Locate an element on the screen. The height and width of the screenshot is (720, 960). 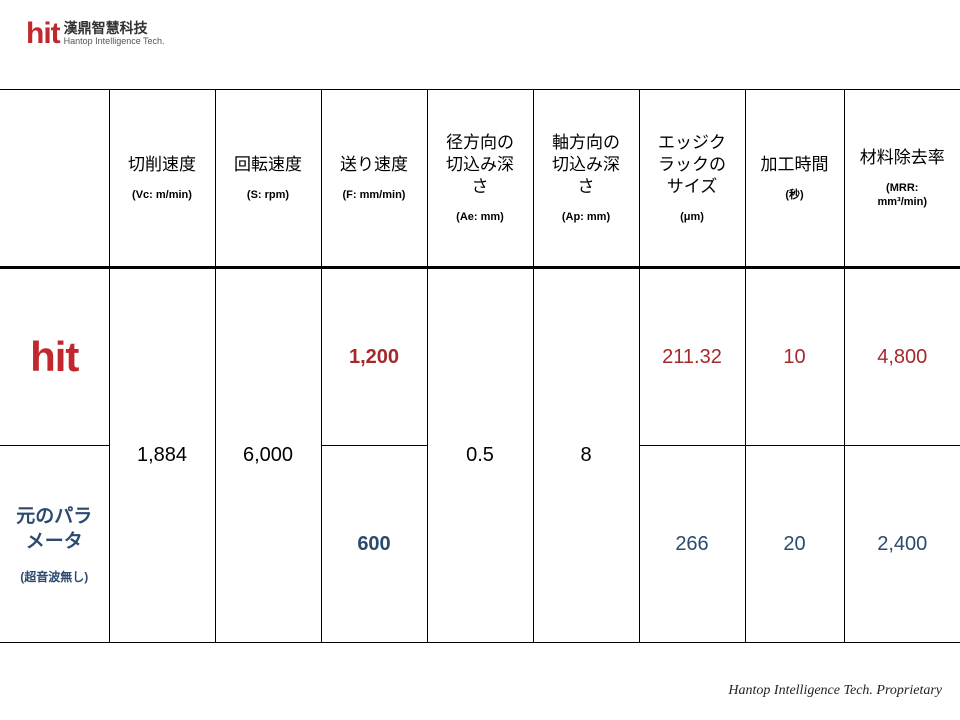
header-label: 材料除去率 is located at coordinates (902, 157).